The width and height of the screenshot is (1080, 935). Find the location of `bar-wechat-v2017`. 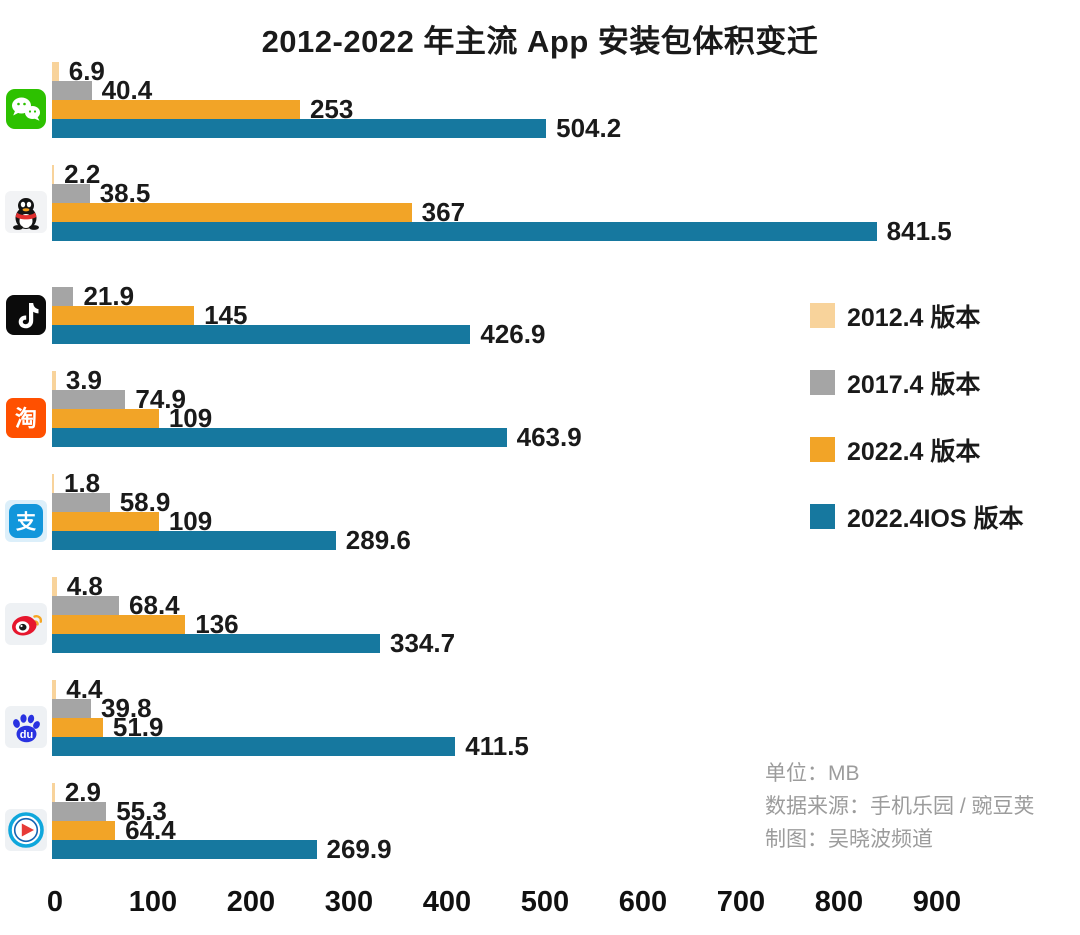

bar-wechat-v2017 is located at coordinates (72, 90).